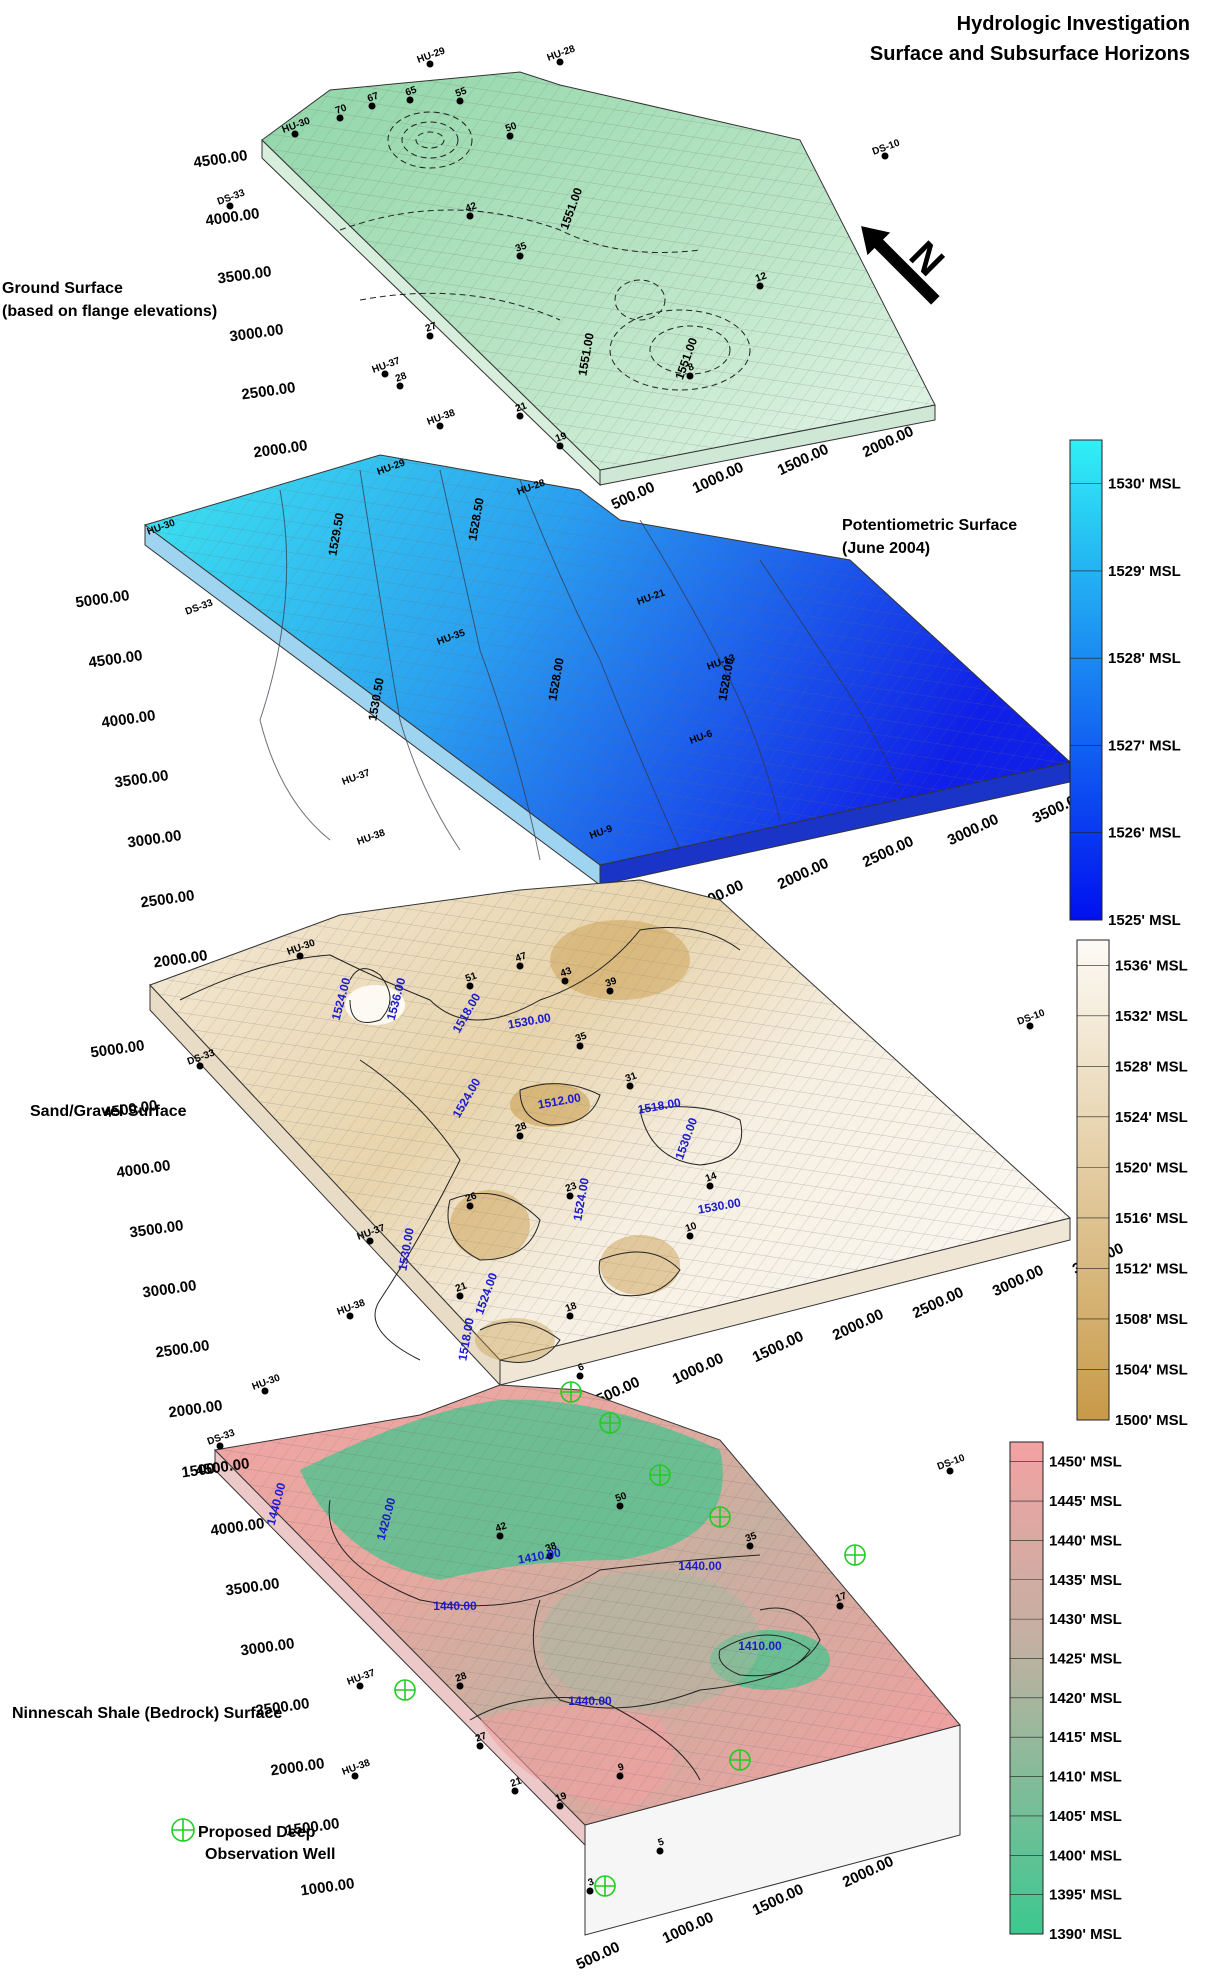 The width and height of the screenshot is (1207, 1977). What do you see at coordinates (1085, 1580) in the screenshot?
I see `legend-label: 1435' MSL` at bounding box center [1085, 1580].